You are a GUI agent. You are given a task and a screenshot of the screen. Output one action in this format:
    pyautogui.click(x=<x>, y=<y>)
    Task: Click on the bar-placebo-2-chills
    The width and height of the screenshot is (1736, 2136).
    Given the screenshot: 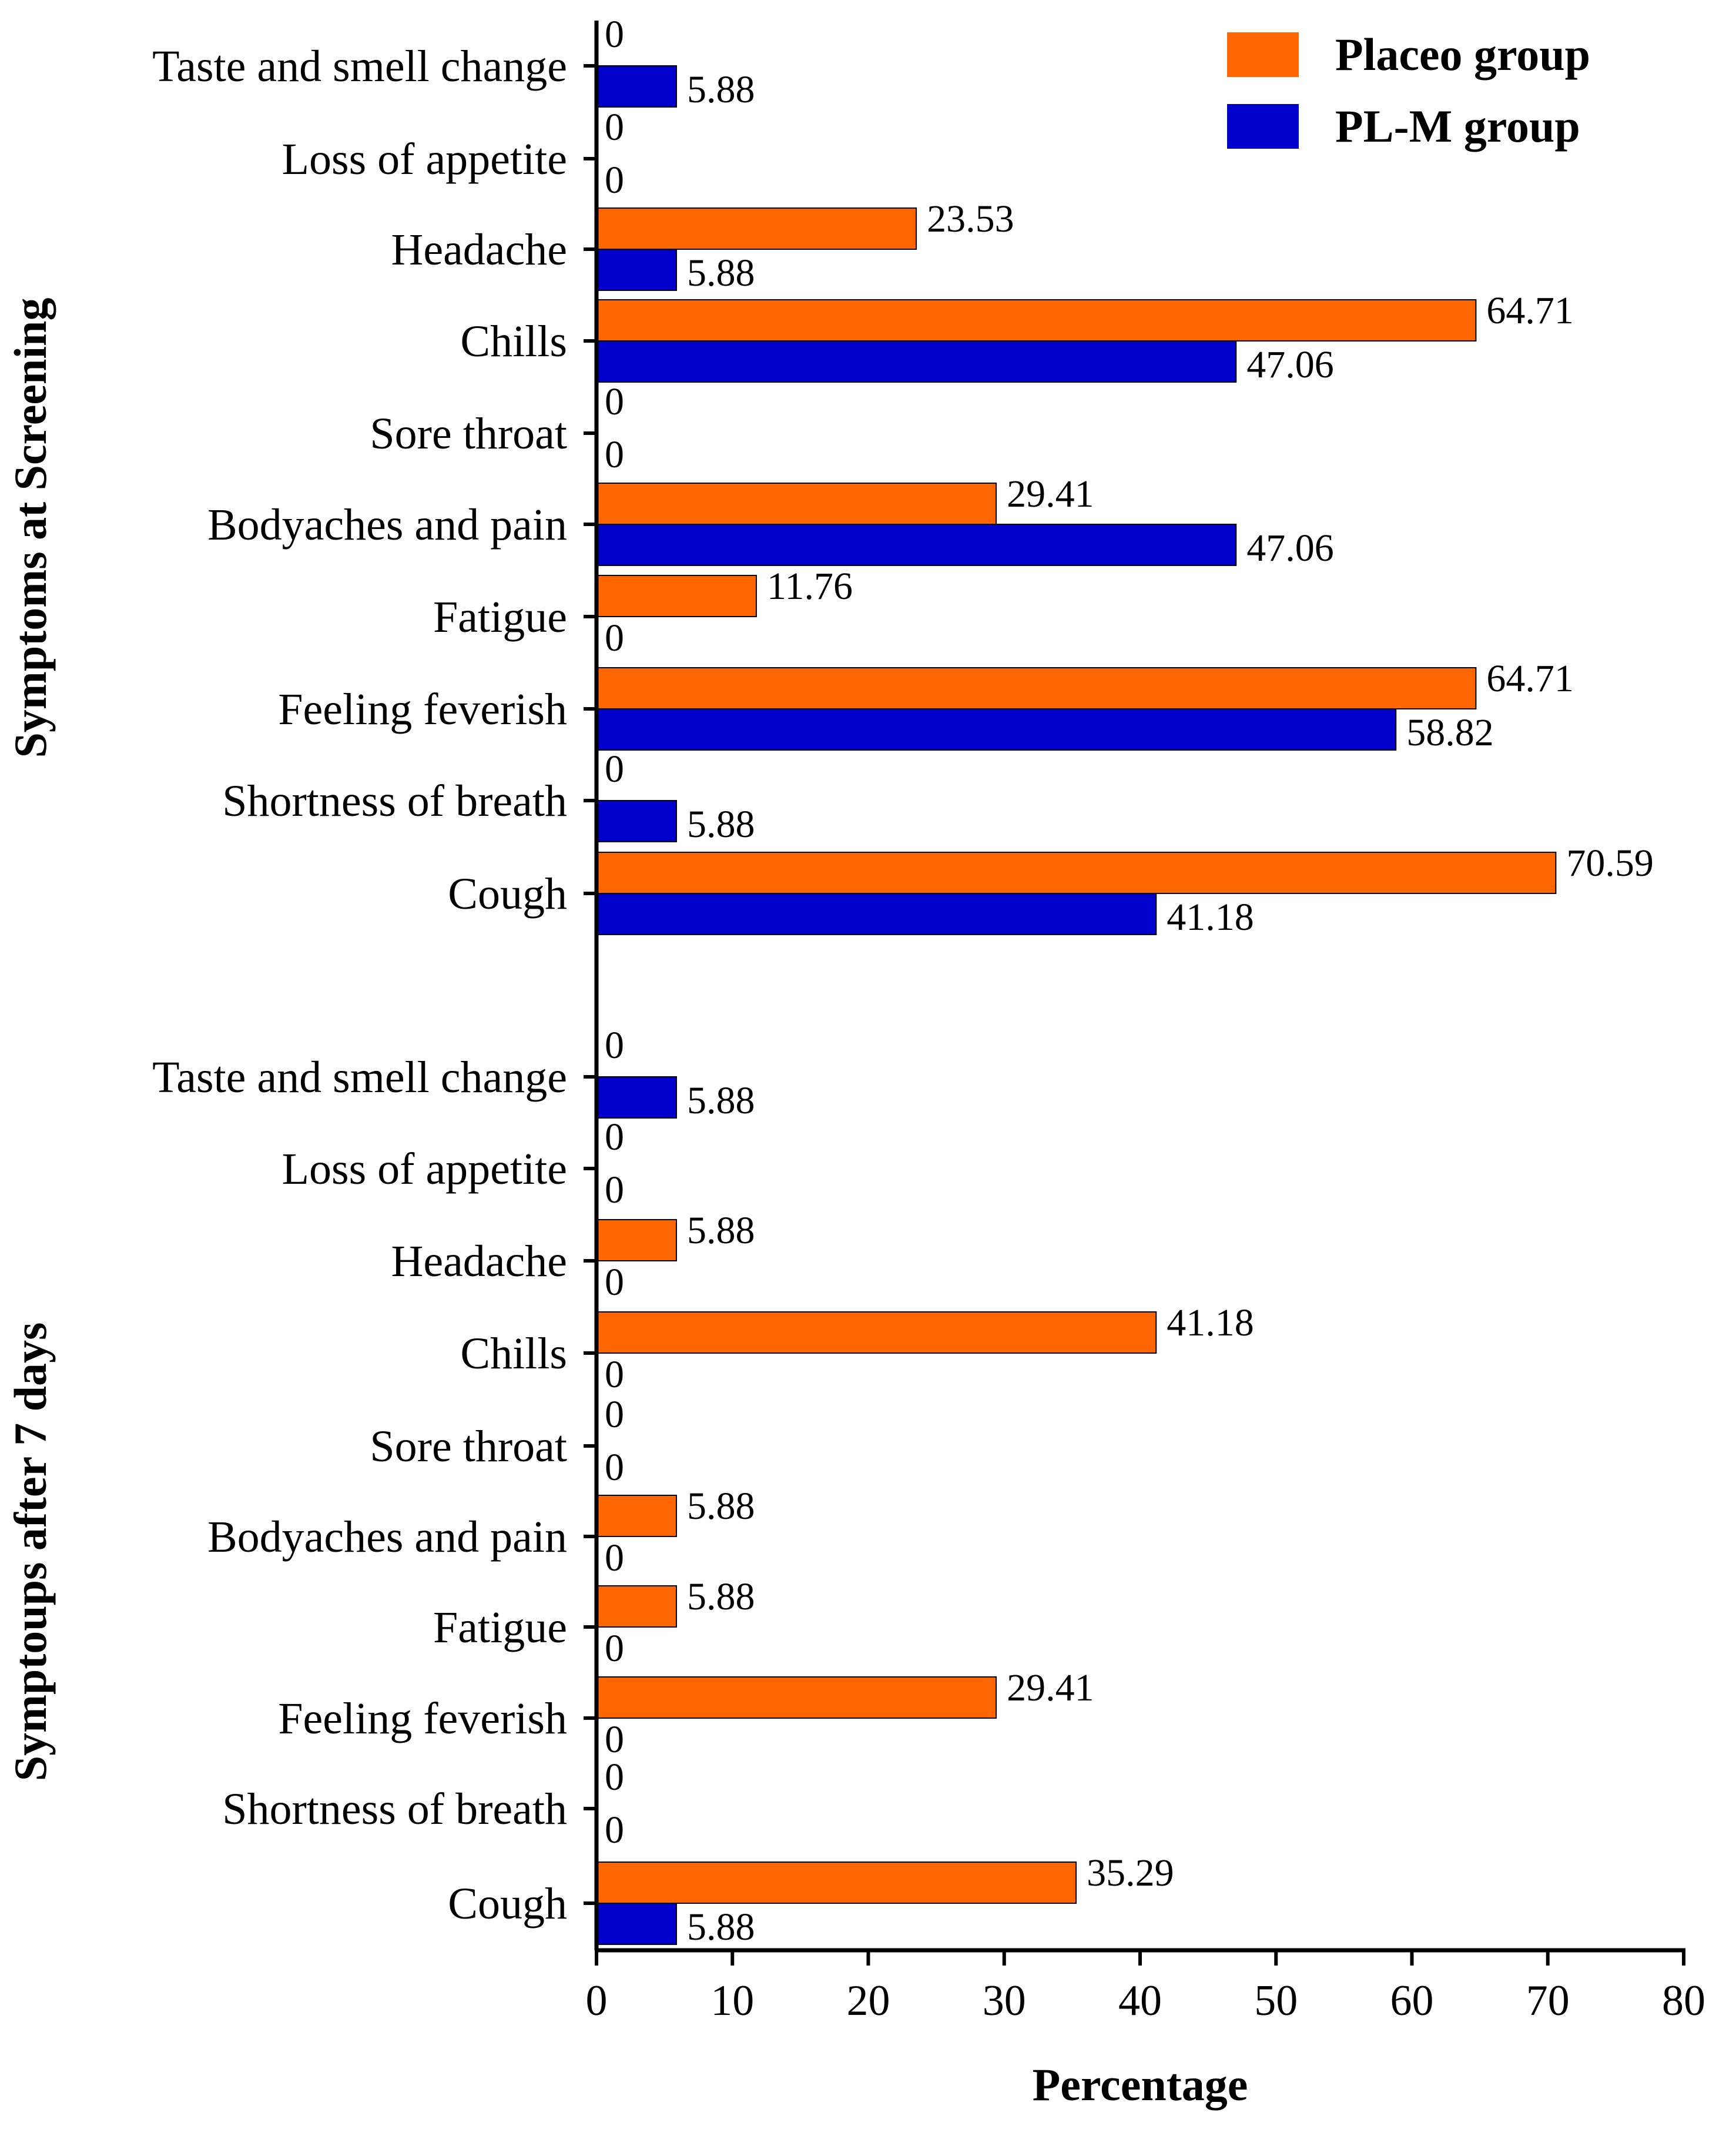 What is the action you would take?
    pyautogui.click(x=876, y=1332)
    